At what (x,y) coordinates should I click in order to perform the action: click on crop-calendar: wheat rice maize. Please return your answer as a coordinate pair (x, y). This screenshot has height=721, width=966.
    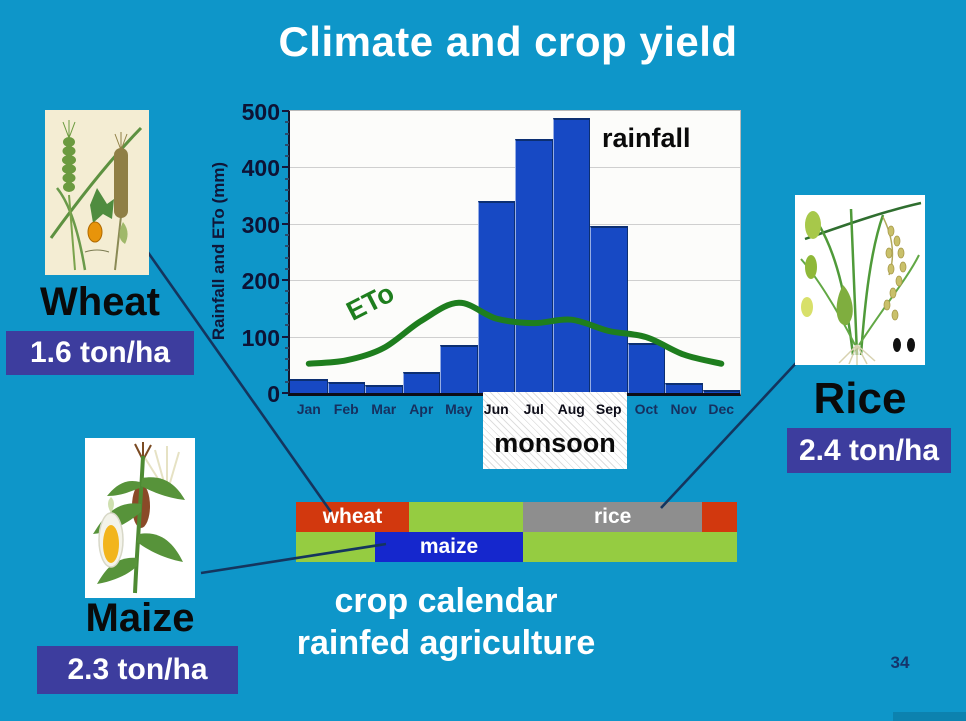
    Looking at the image, I should click on (516, 532).